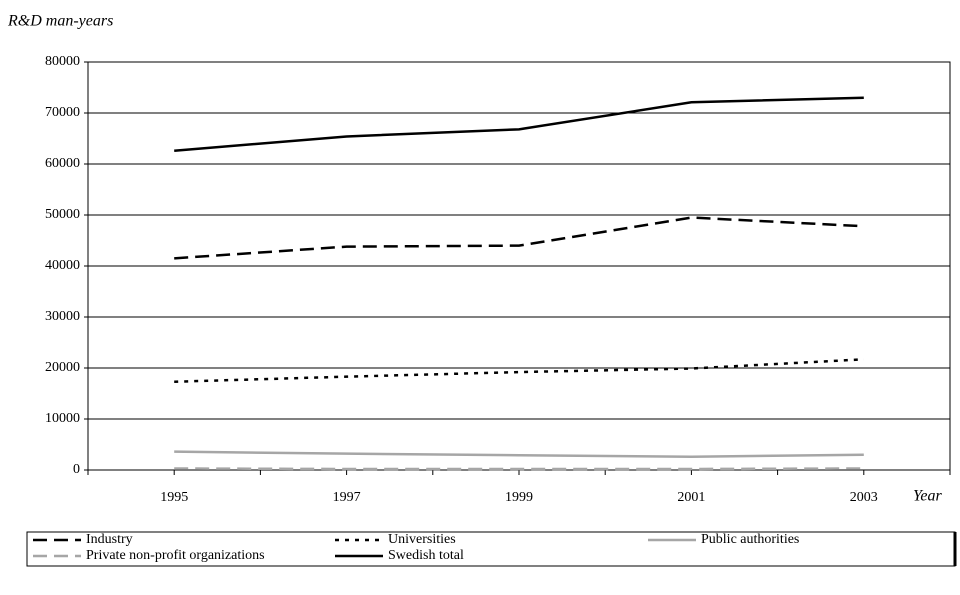  What do you see at coordinates (62, 214) in the screenshot?
I see `y-tick-label: 50000` at bounding box center [62, 214].